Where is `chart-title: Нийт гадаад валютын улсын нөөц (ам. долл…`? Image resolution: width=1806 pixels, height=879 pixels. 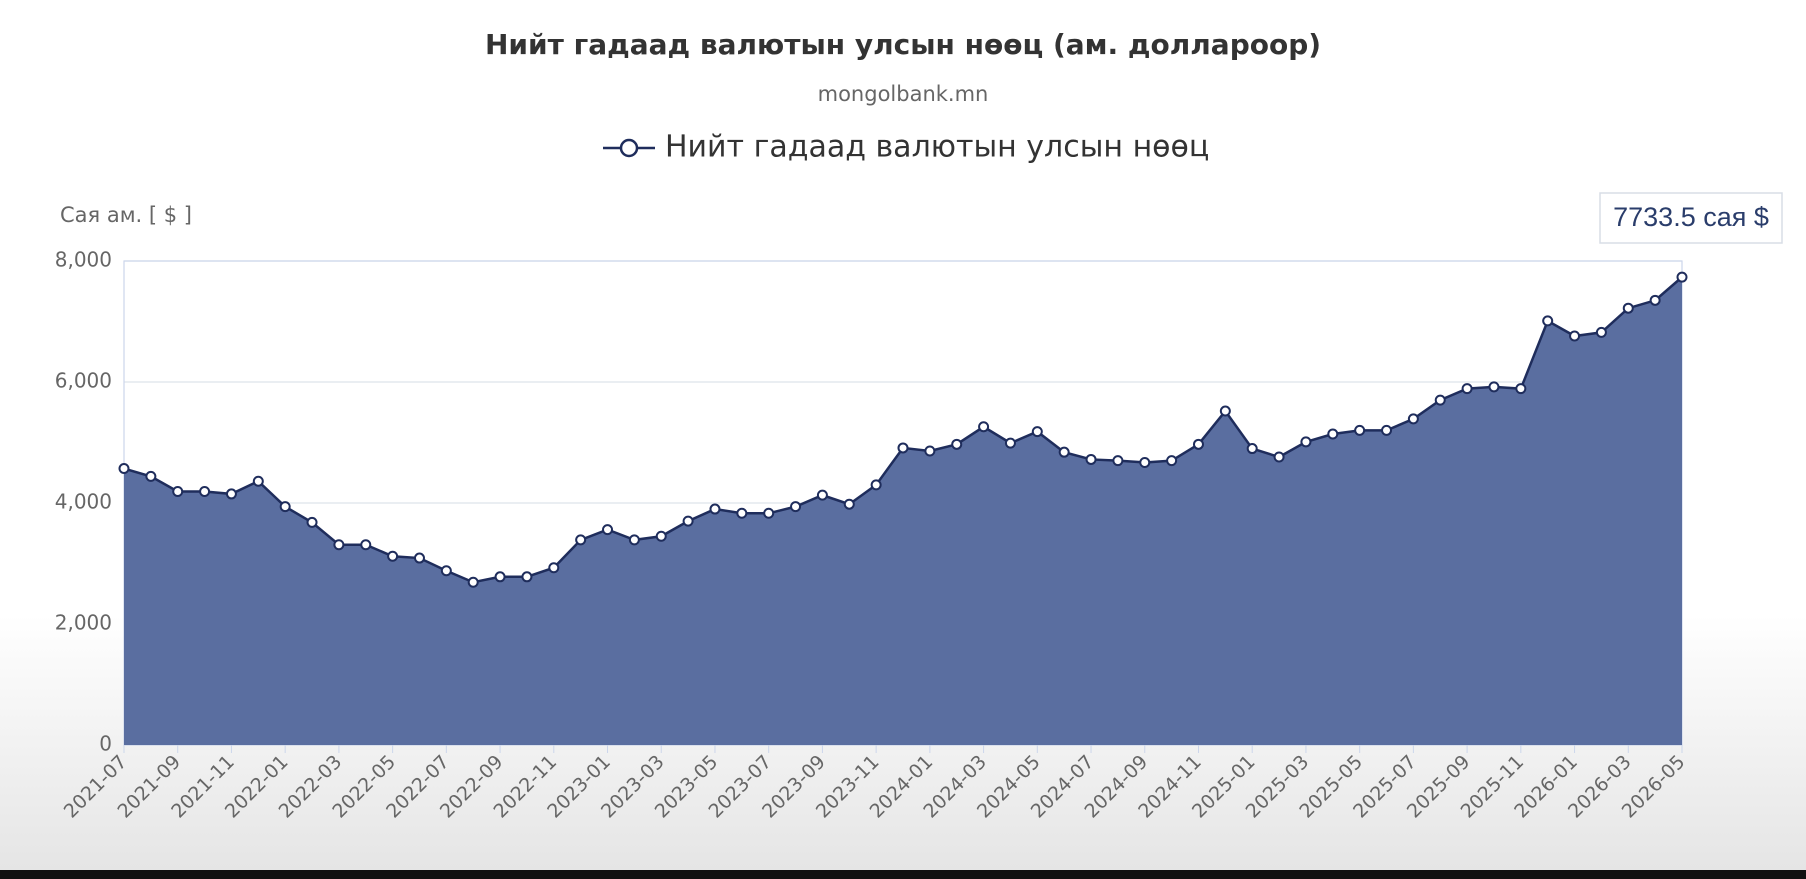 chart-title: Нийт гадаад валютын улсын нөөц (ам. долл… is located at coordinates (903, 44).